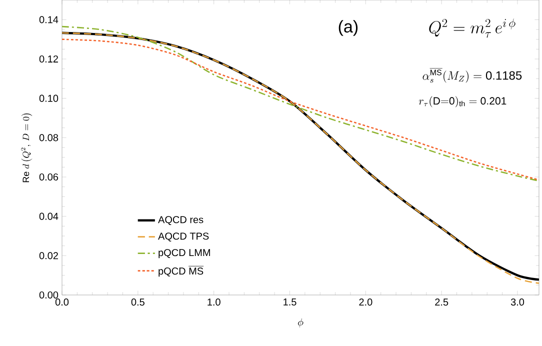  I want to click on y-tick-label: 0.14, so click(48, 20).